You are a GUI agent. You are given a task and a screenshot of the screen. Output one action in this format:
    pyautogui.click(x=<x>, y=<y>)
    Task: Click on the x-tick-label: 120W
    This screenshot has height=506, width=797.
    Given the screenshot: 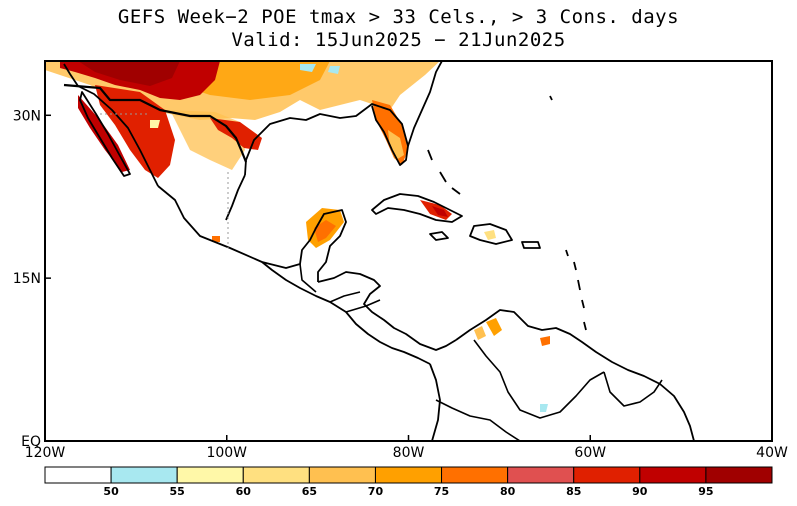 What is the action you would take?
    pyautogui.click(x=45, y=453)
    